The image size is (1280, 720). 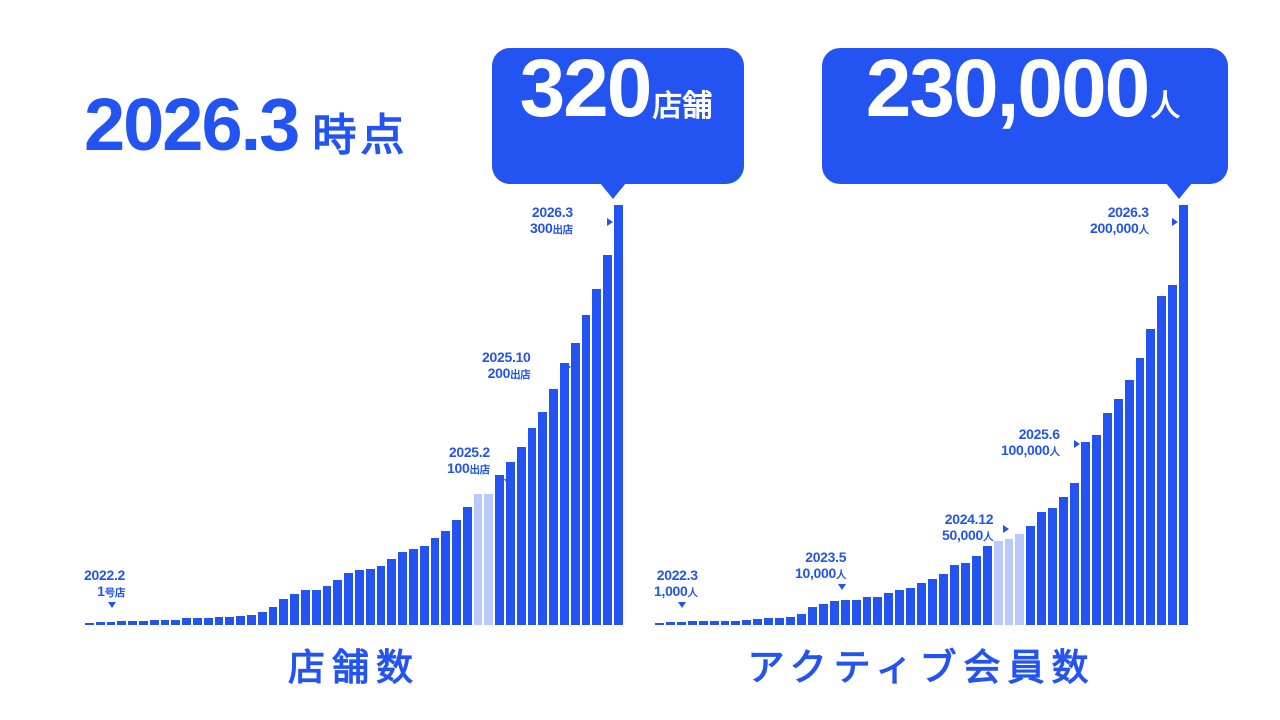 I want to click on annotation-2026-3: 2026.3 200,000人, so click(x=1134, y=220).